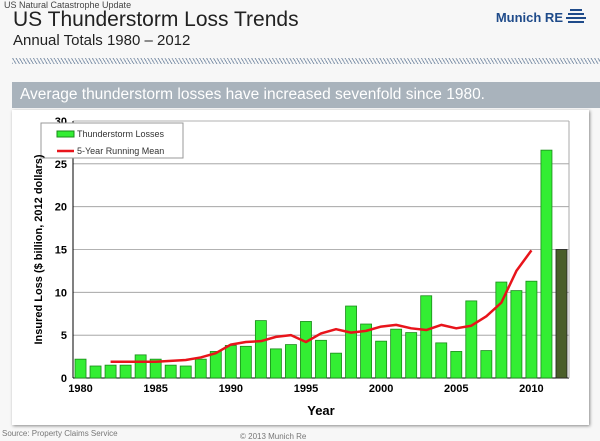 The width and height of the screenshot is (600, 441). I want to click on y-tick-label: 20, so click(61, 208).